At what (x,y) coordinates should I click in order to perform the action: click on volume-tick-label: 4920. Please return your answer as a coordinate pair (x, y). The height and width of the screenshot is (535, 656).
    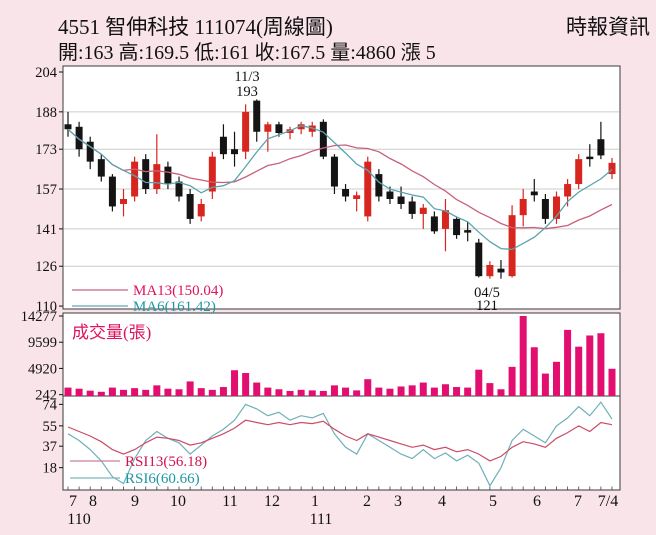
    Looking at the image, I should click on (42, 369).